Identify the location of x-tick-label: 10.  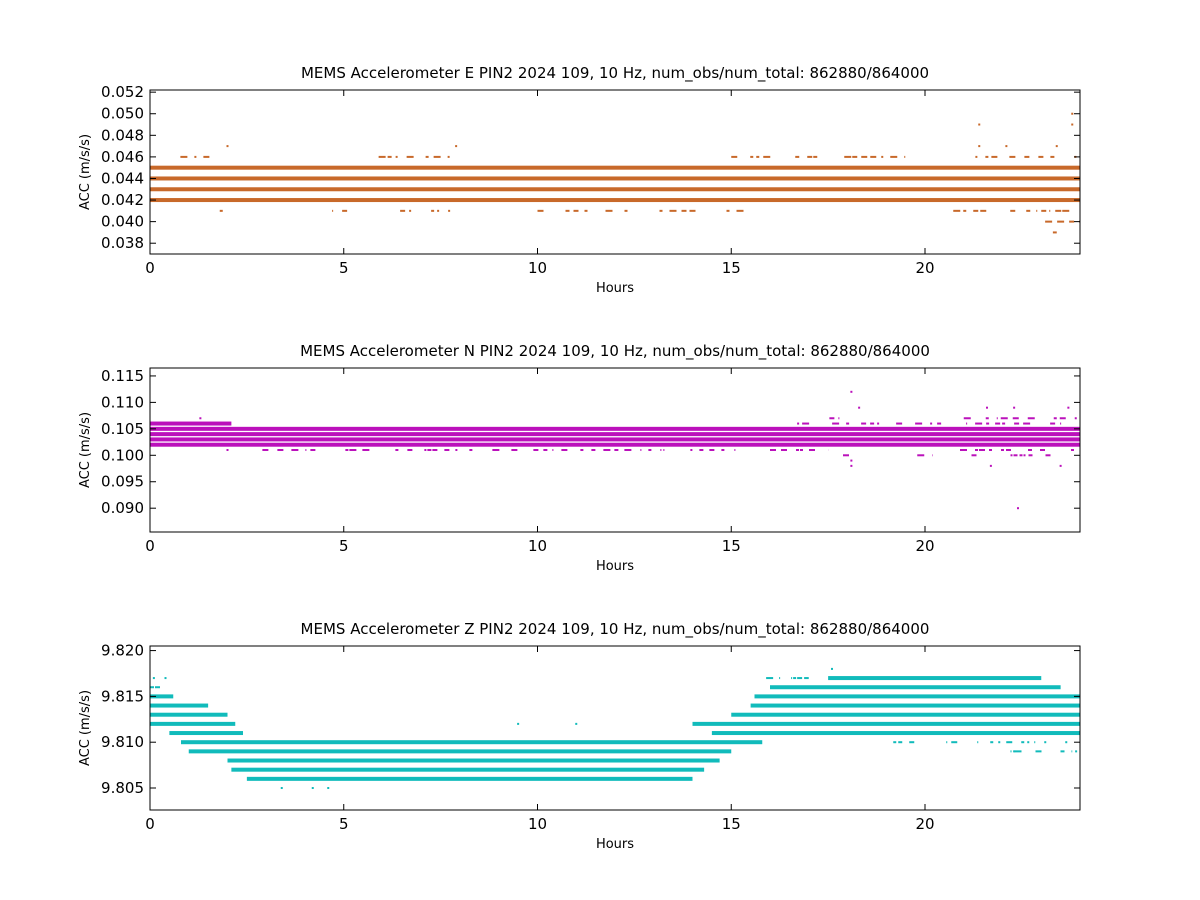
(537, 546).